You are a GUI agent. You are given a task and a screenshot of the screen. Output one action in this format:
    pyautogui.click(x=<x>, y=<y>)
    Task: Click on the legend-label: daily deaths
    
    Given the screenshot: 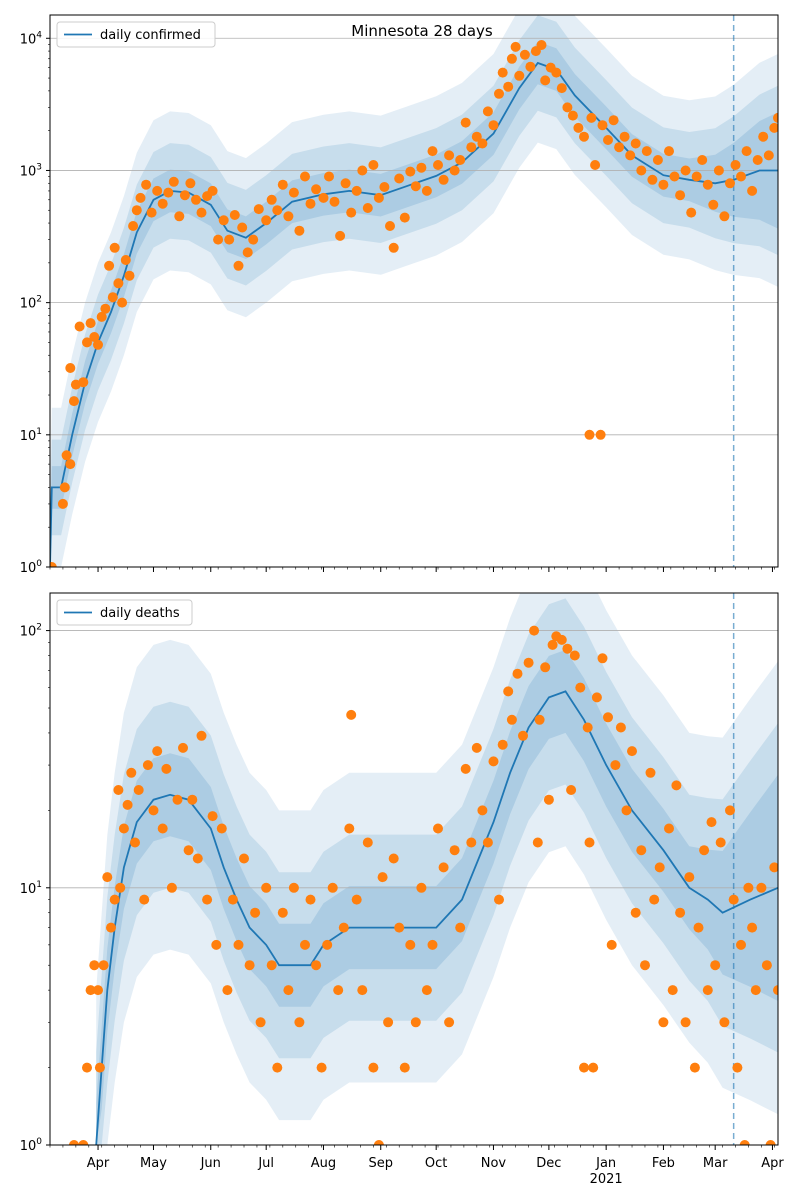 What is the action you would take?
    pyautogui.click(x=140, y=613)
    